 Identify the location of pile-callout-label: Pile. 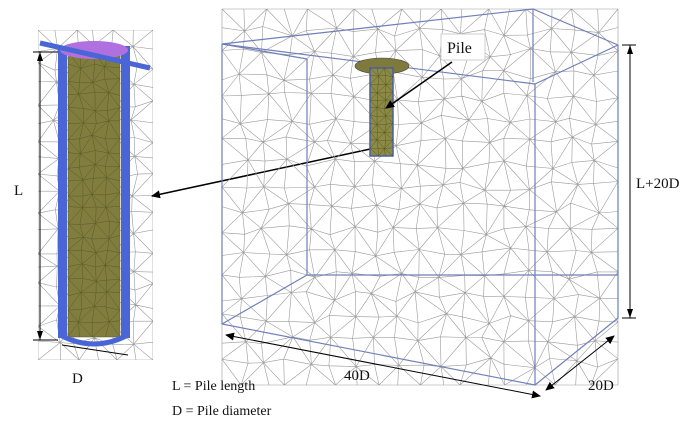
(459, 48).